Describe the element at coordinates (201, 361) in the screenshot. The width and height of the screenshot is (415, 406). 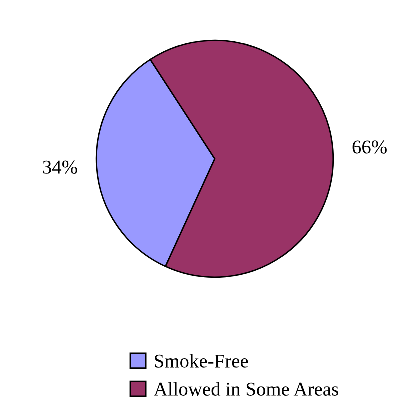
I see `legend-label: Smoke-Free` at that location.